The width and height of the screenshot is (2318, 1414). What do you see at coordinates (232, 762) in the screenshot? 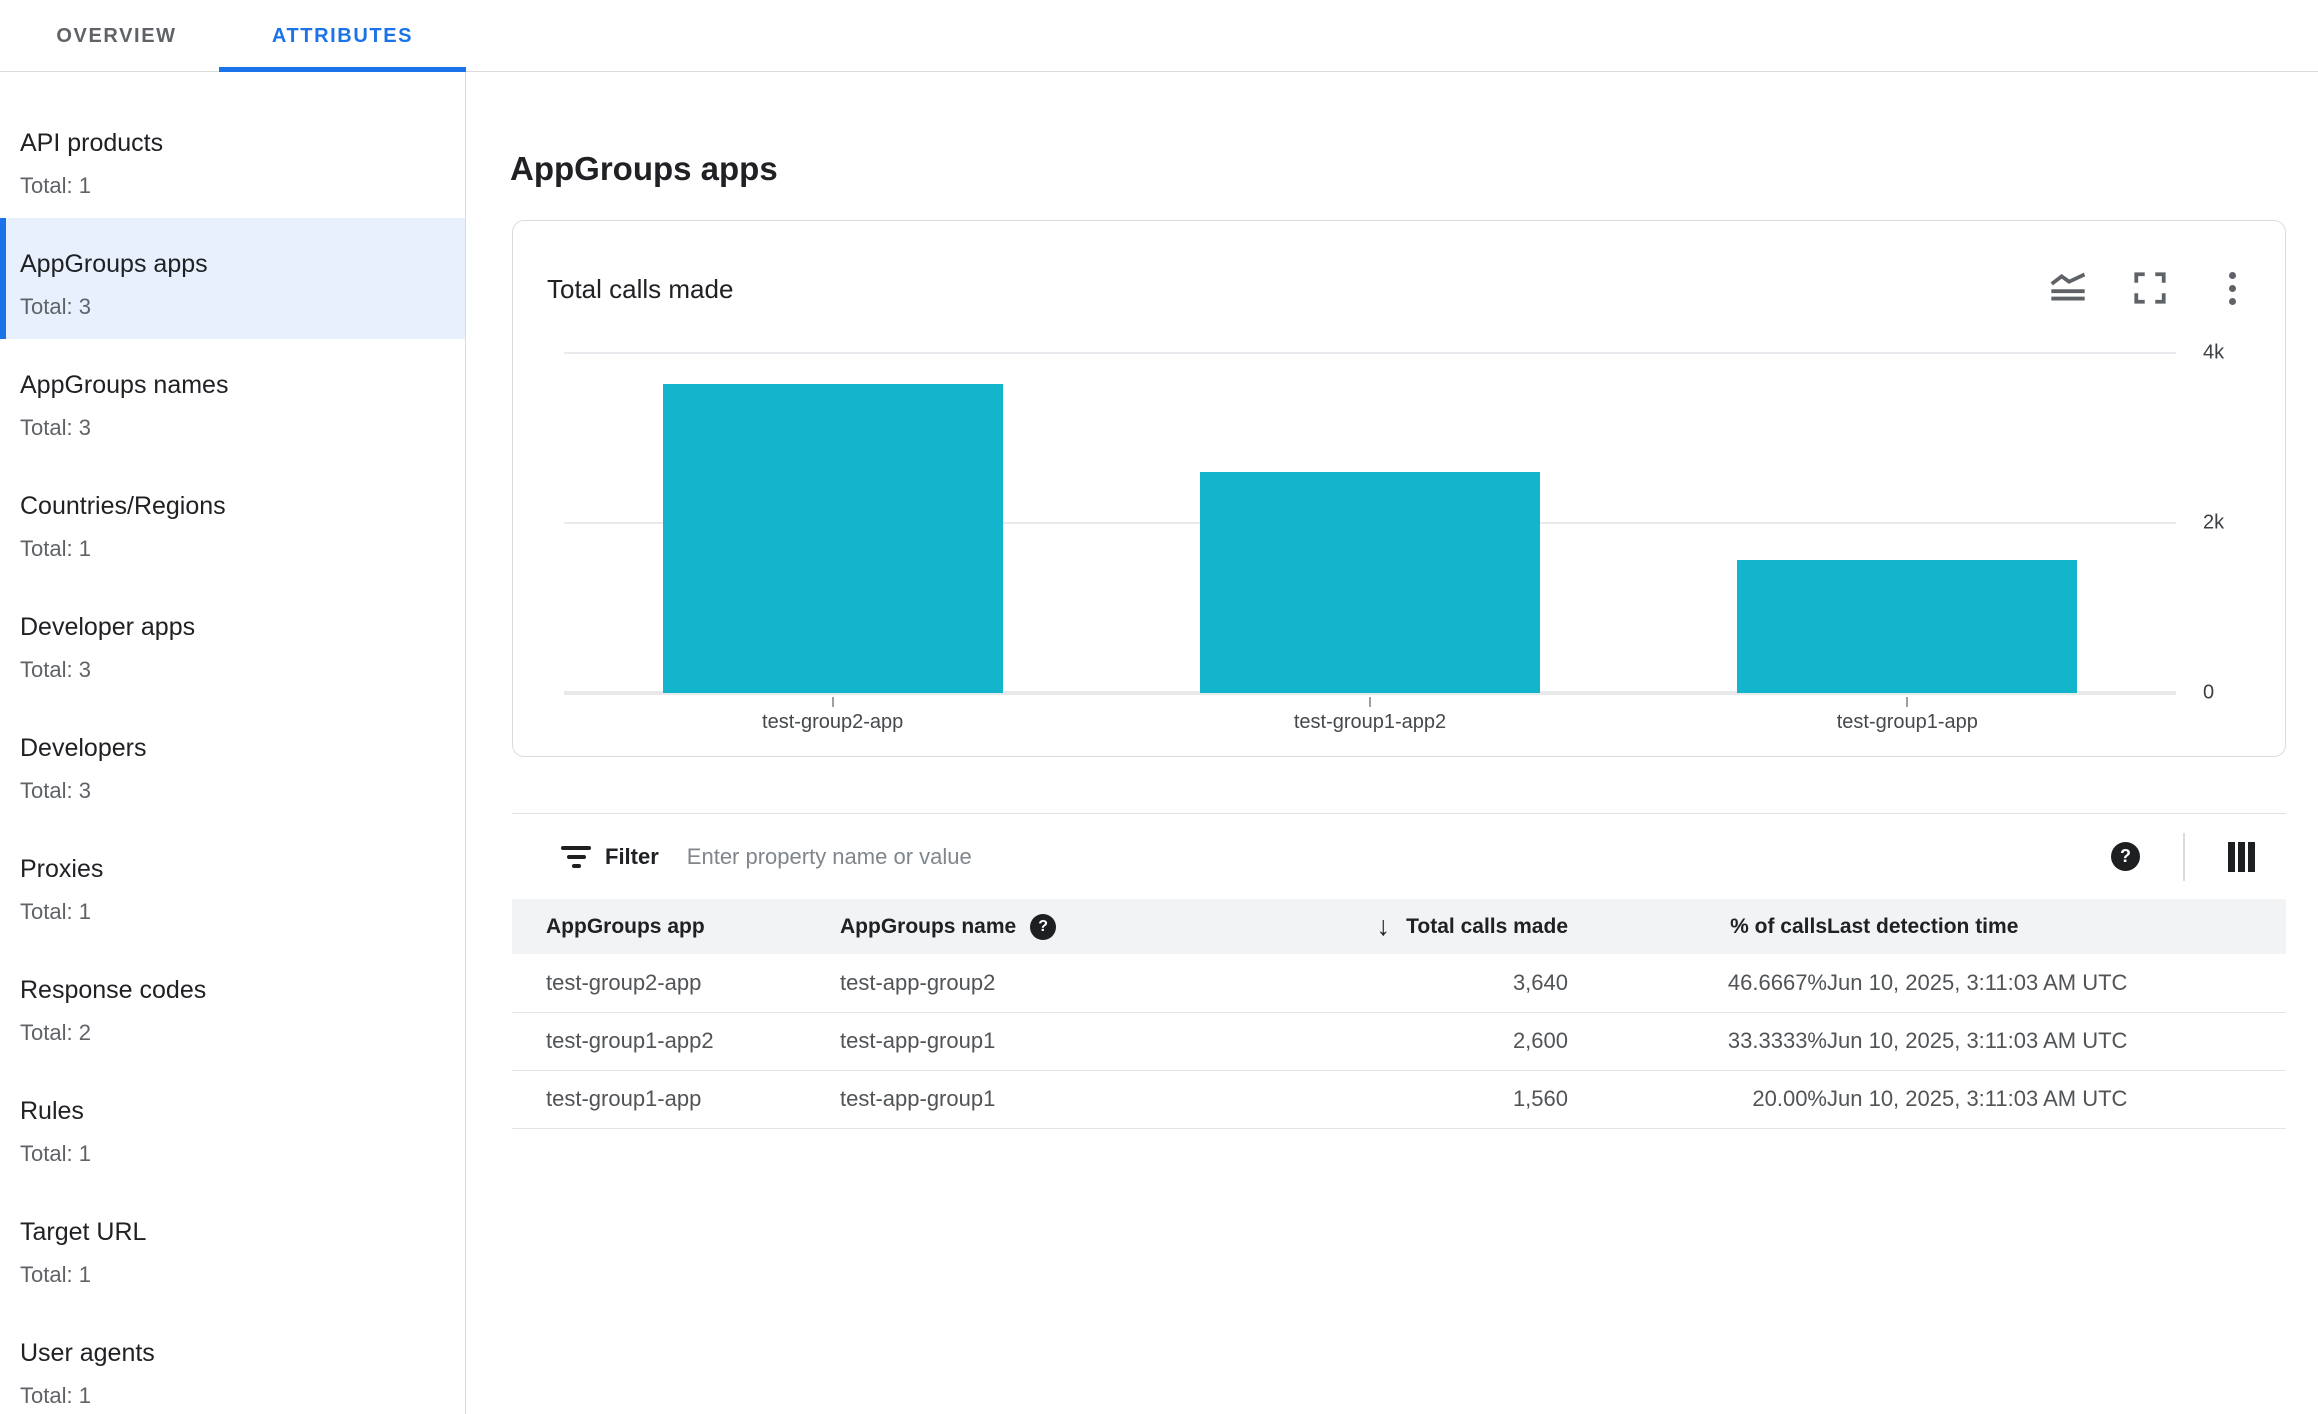
I see `sidebar-item-developers: Developers Total: 3` at bounding box center [232, 762].